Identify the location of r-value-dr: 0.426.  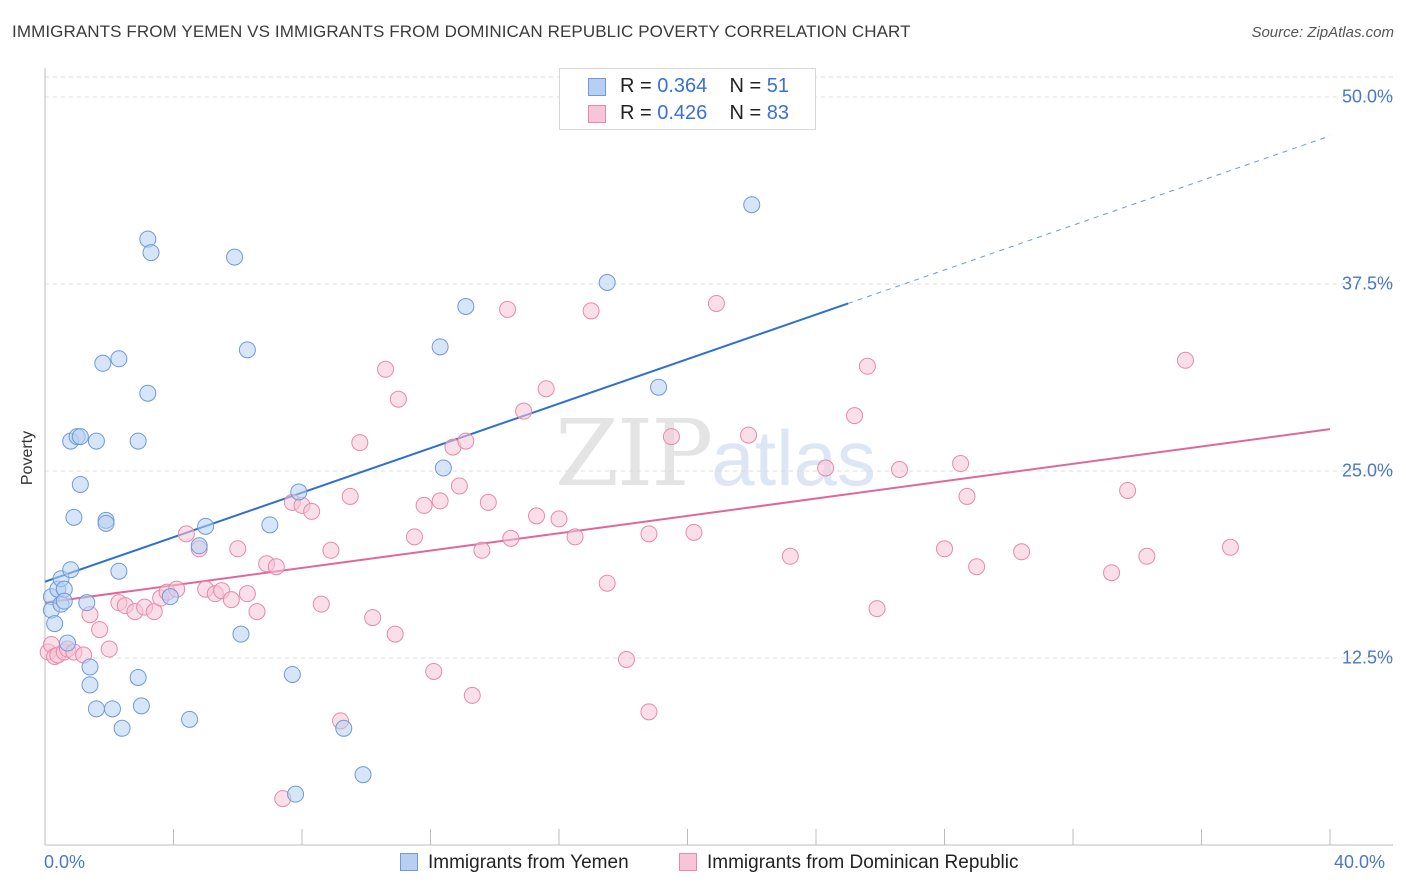
(682, 113).